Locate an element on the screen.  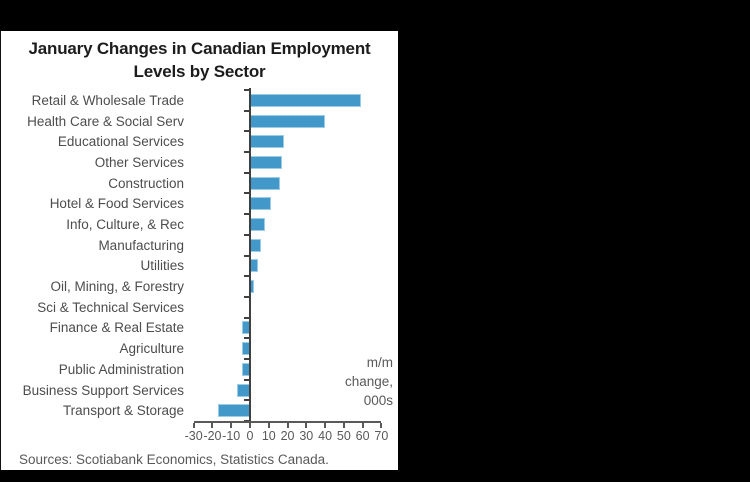
category-label: Educational Services is located at coordinates (120, 142).